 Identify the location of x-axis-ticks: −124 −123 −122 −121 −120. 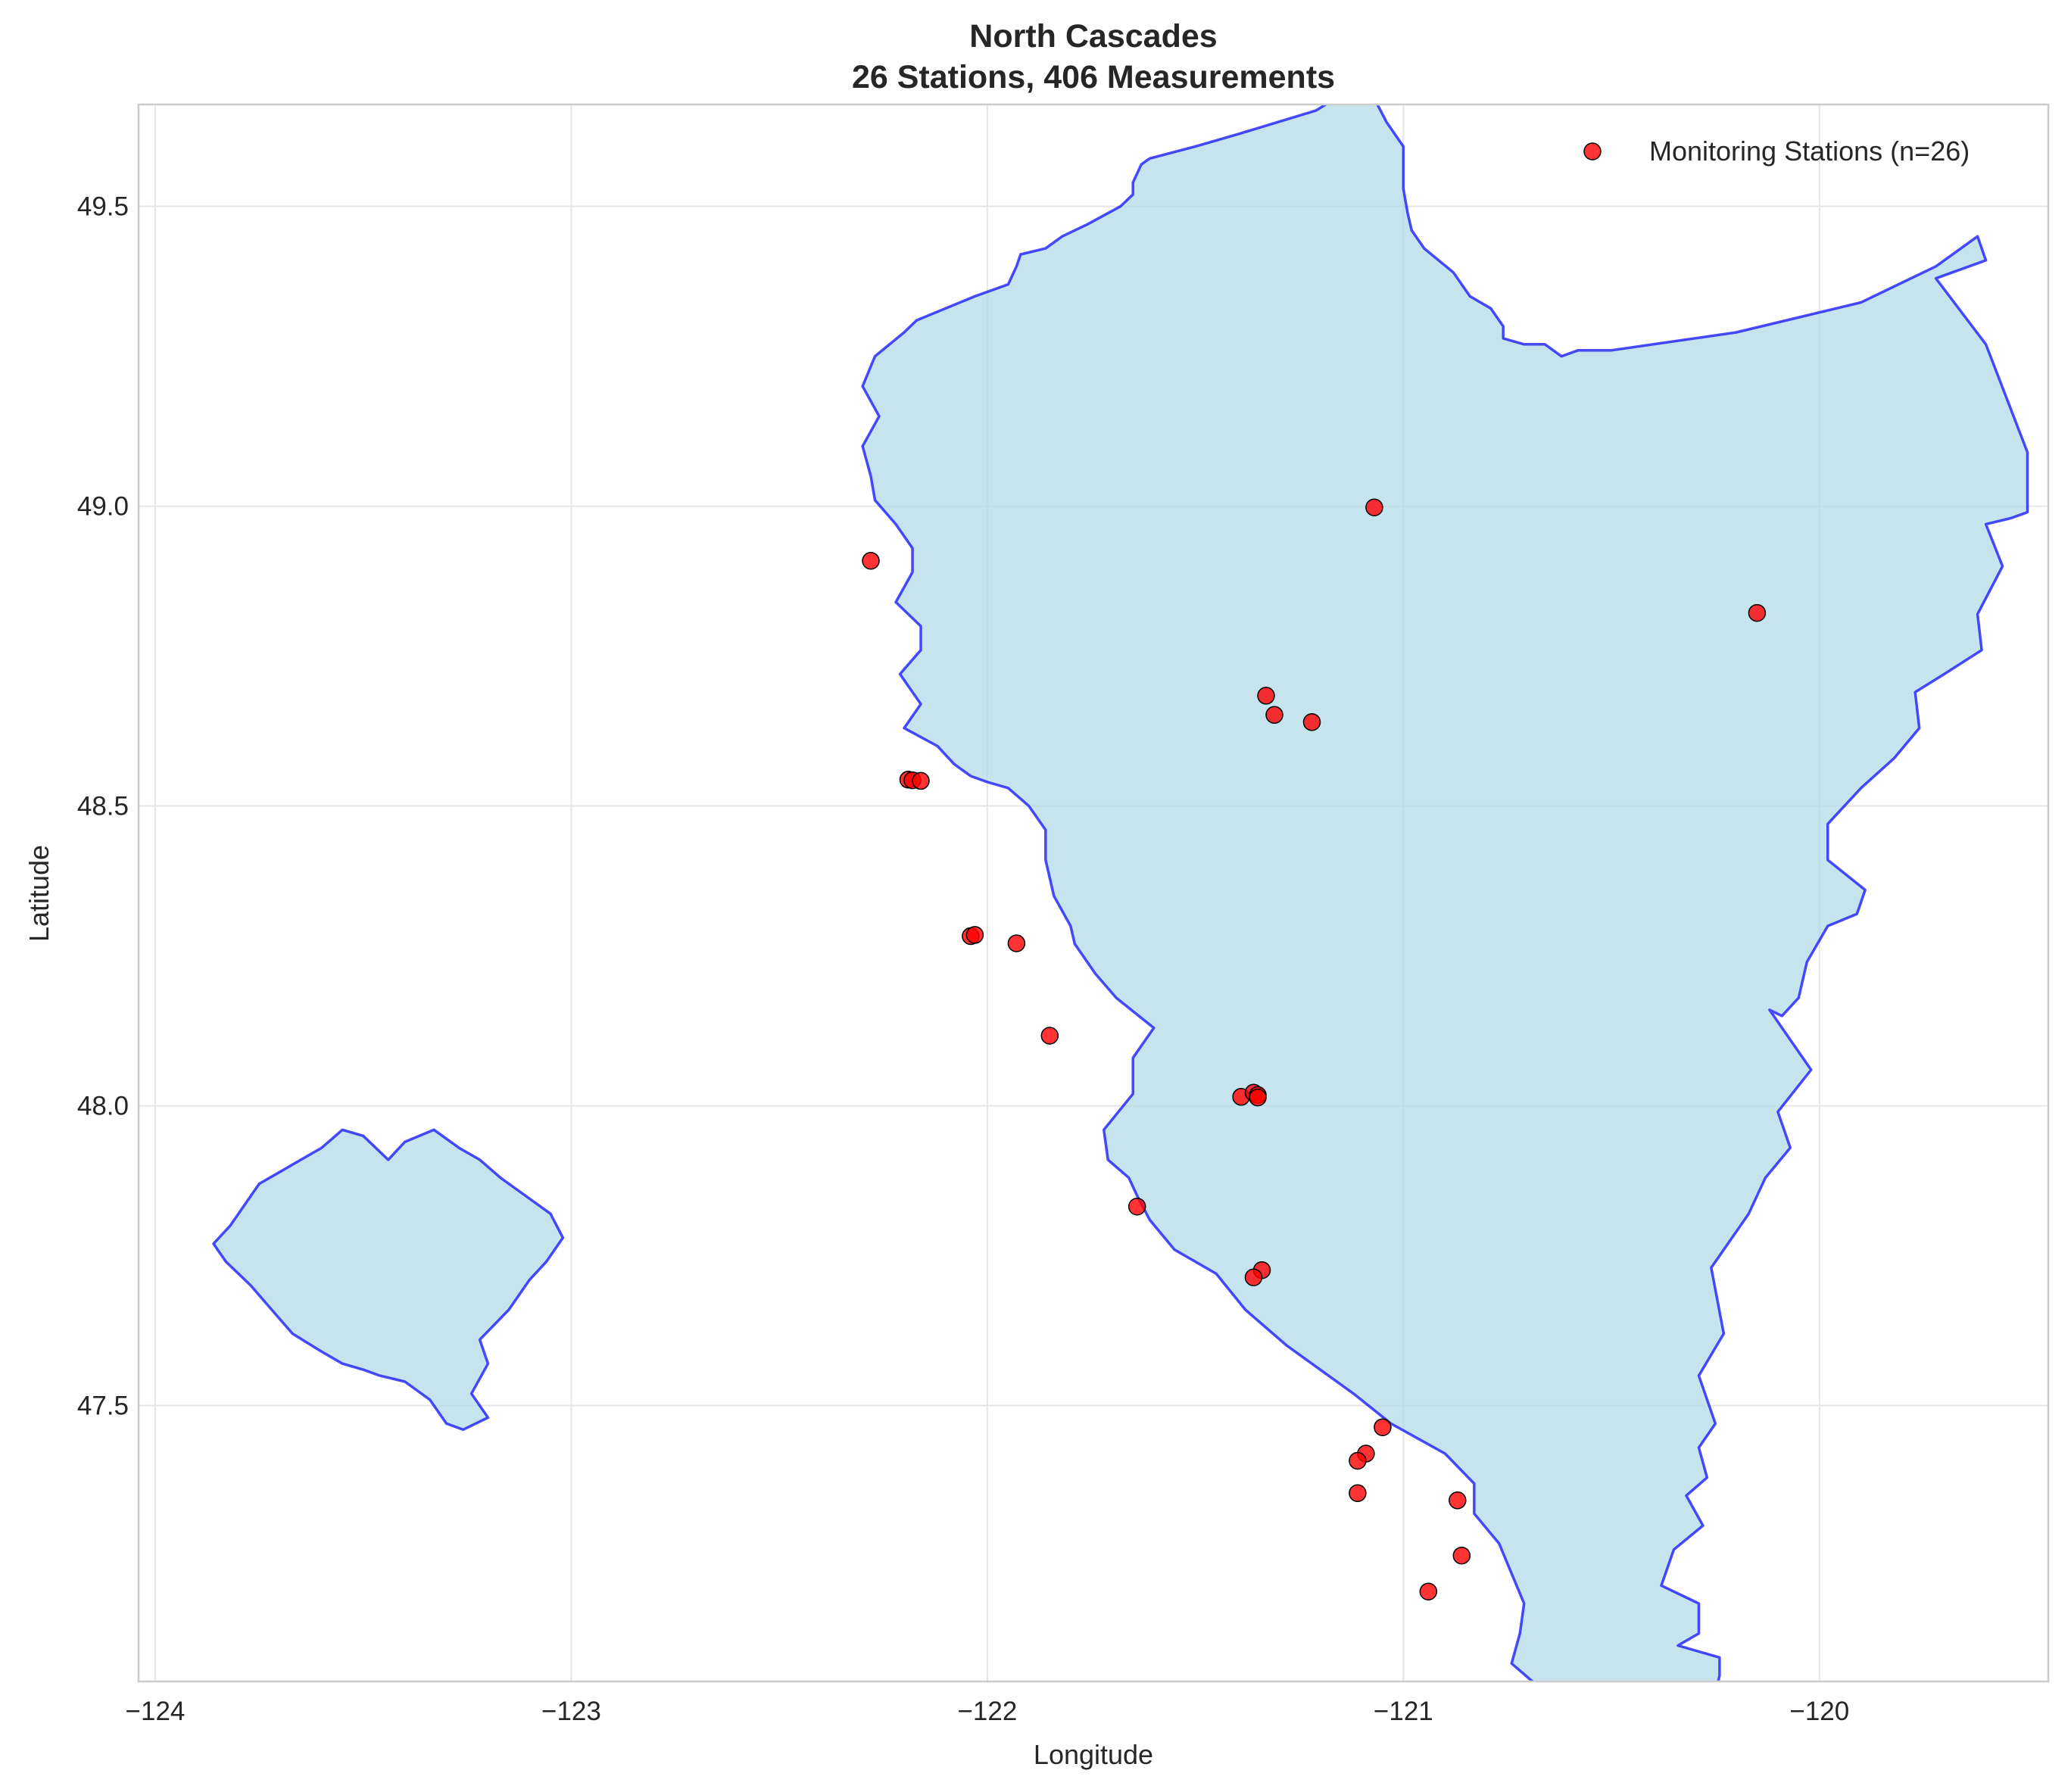
(988, 1711).